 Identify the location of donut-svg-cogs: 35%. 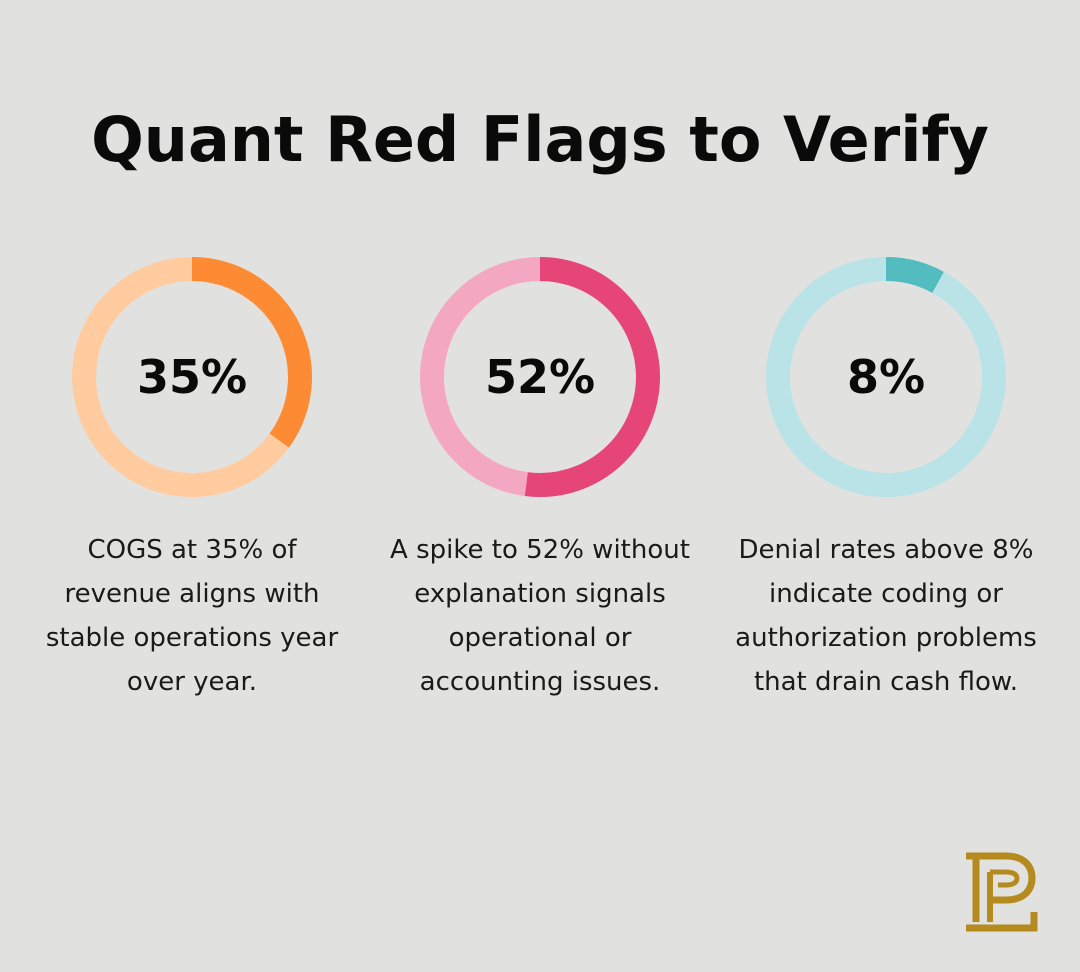
(192, 377).